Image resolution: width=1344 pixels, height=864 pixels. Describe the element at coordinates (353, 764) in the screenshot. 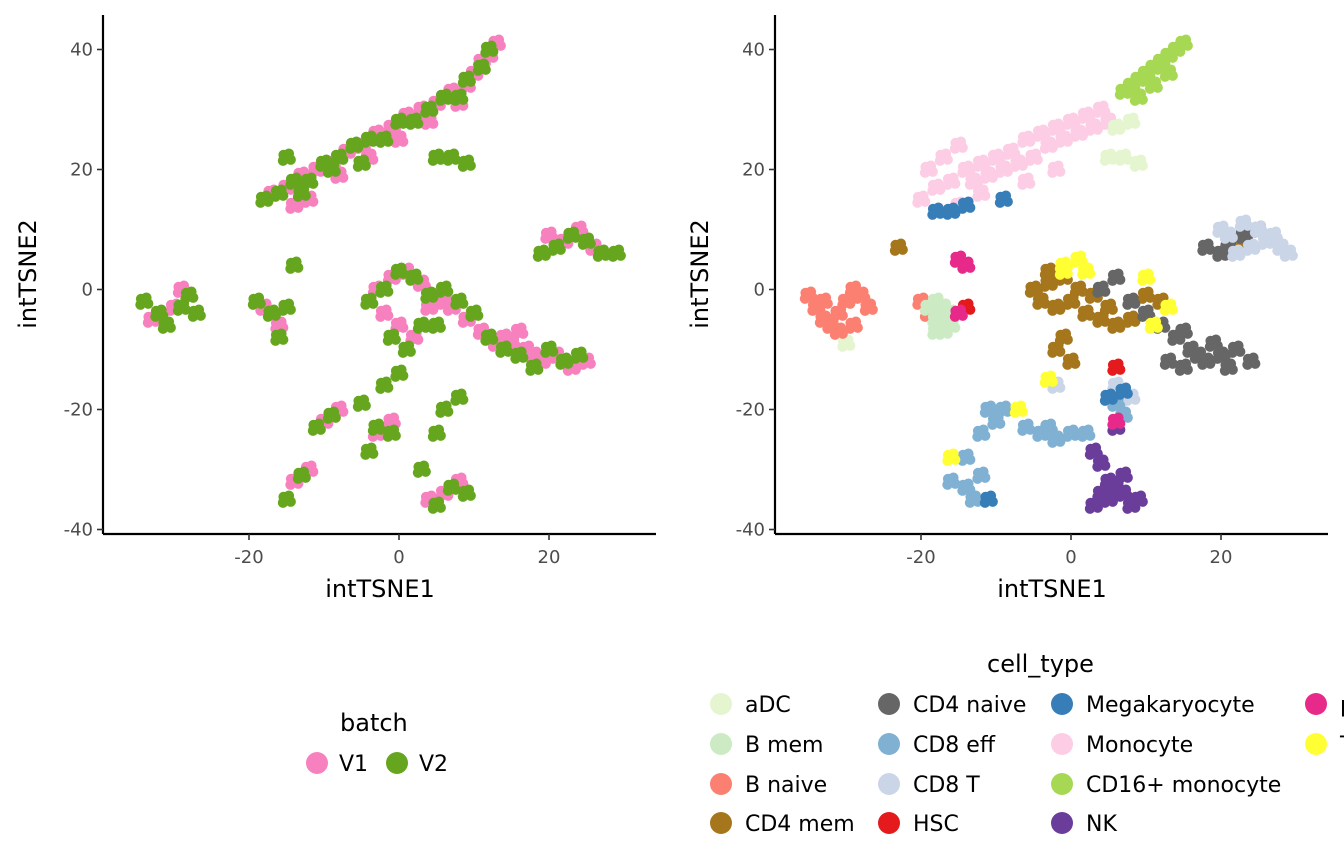

I see `legend-label: V1` at that location.